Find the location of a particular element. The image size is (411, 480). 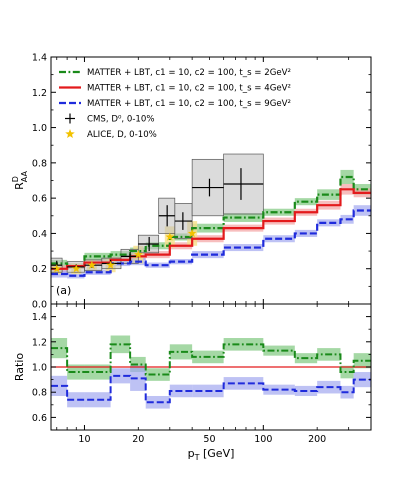

lower-x-tick-label: 50 is located at coordinates (209, 439).